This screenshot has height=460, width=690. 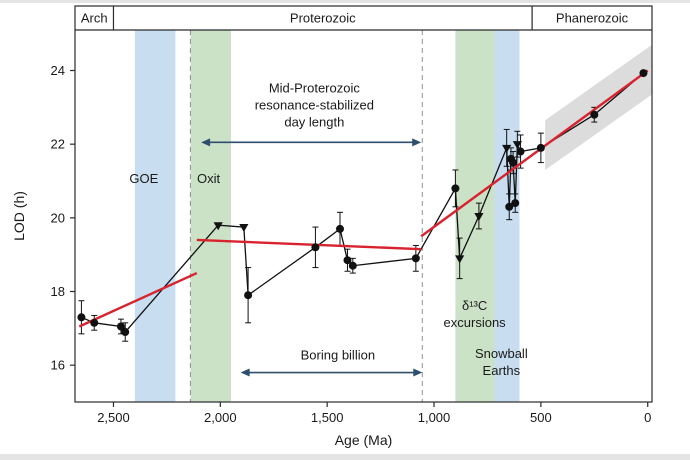 What do you see at coordinates (155, 216) in the screenshot?
I see `band-goe` at bounding box center [155, 216].